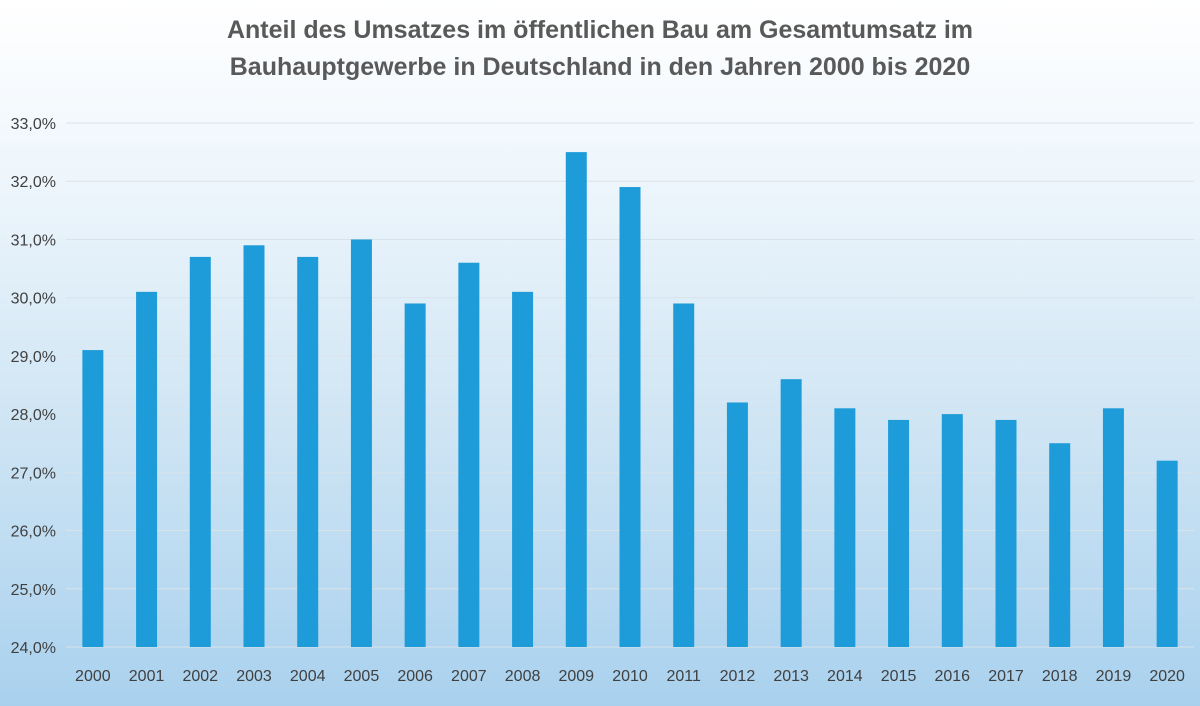 This screenshot has height=706, width=1200. What do you see at coordinates (33, 415) in the screenshot?
I see `y-tick-label: 28,0%` at bounding box center [33, 415].